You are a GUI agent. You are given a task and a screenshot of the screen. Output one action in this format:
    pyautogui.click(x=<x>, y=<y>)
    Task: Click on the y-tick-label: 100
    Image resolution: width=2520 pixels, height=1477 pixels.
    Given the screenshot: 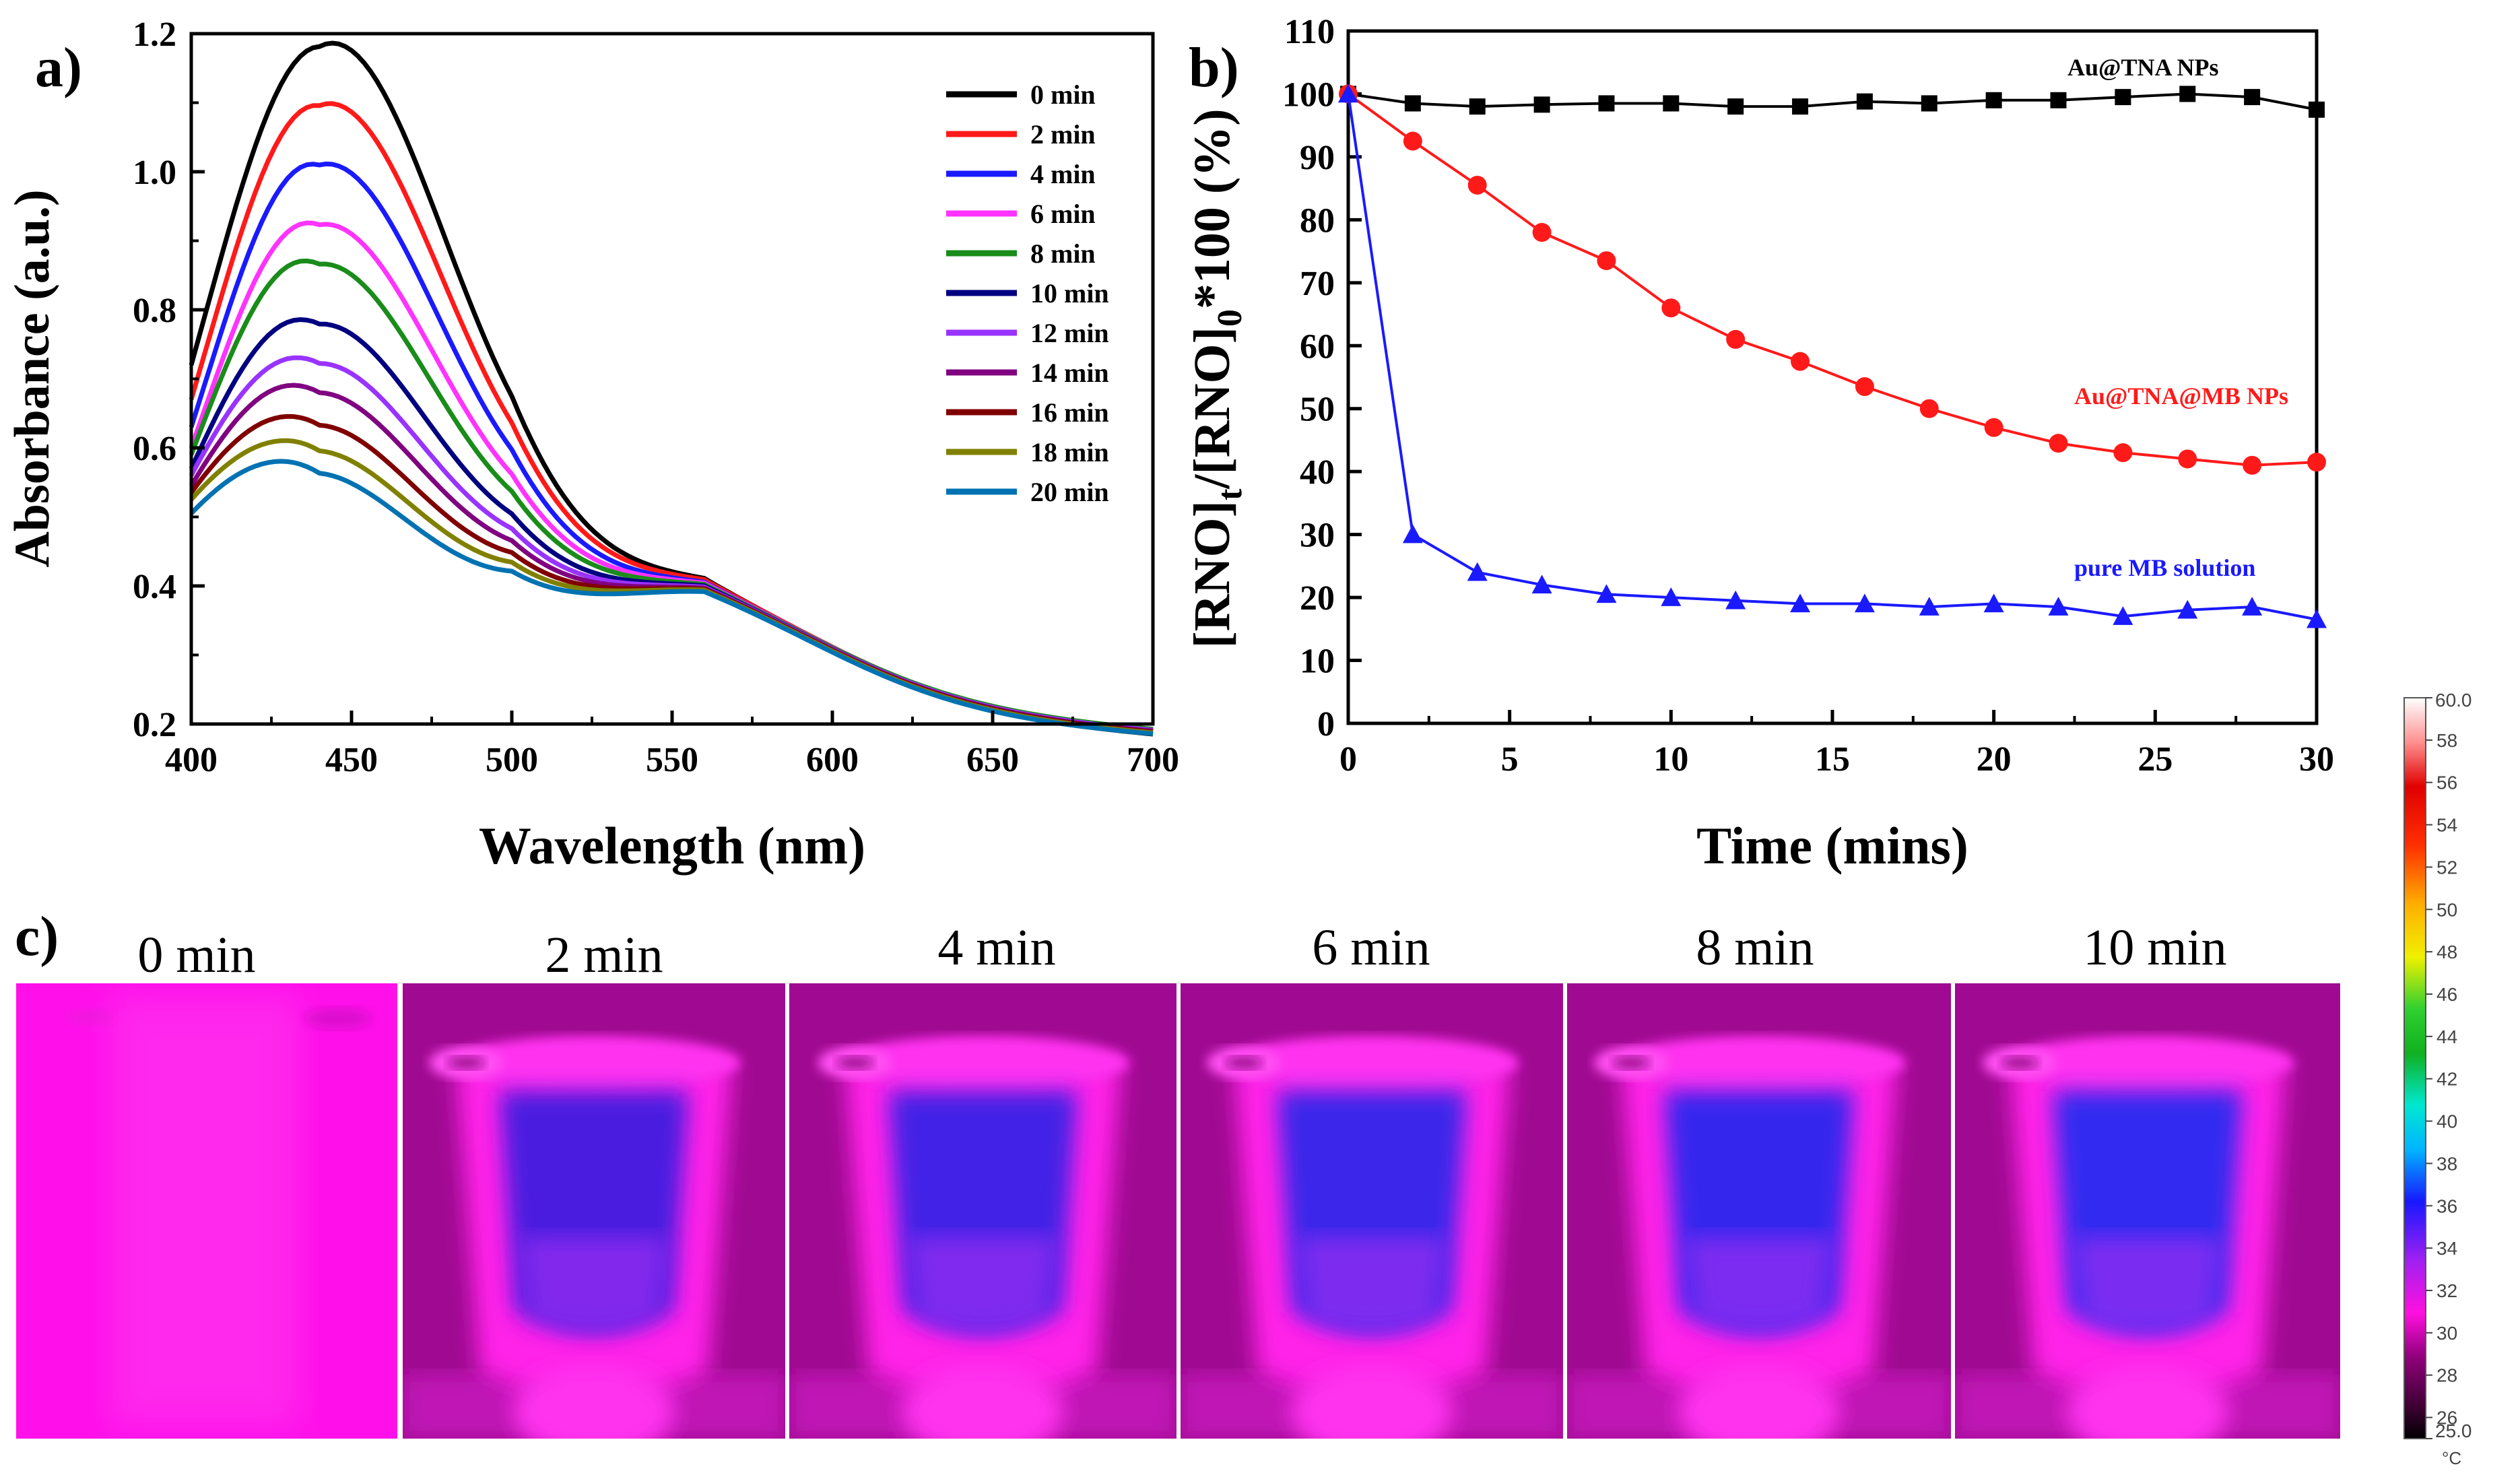 What is the action you would take?
    pyautogui.click(x=1309, y=94)
    